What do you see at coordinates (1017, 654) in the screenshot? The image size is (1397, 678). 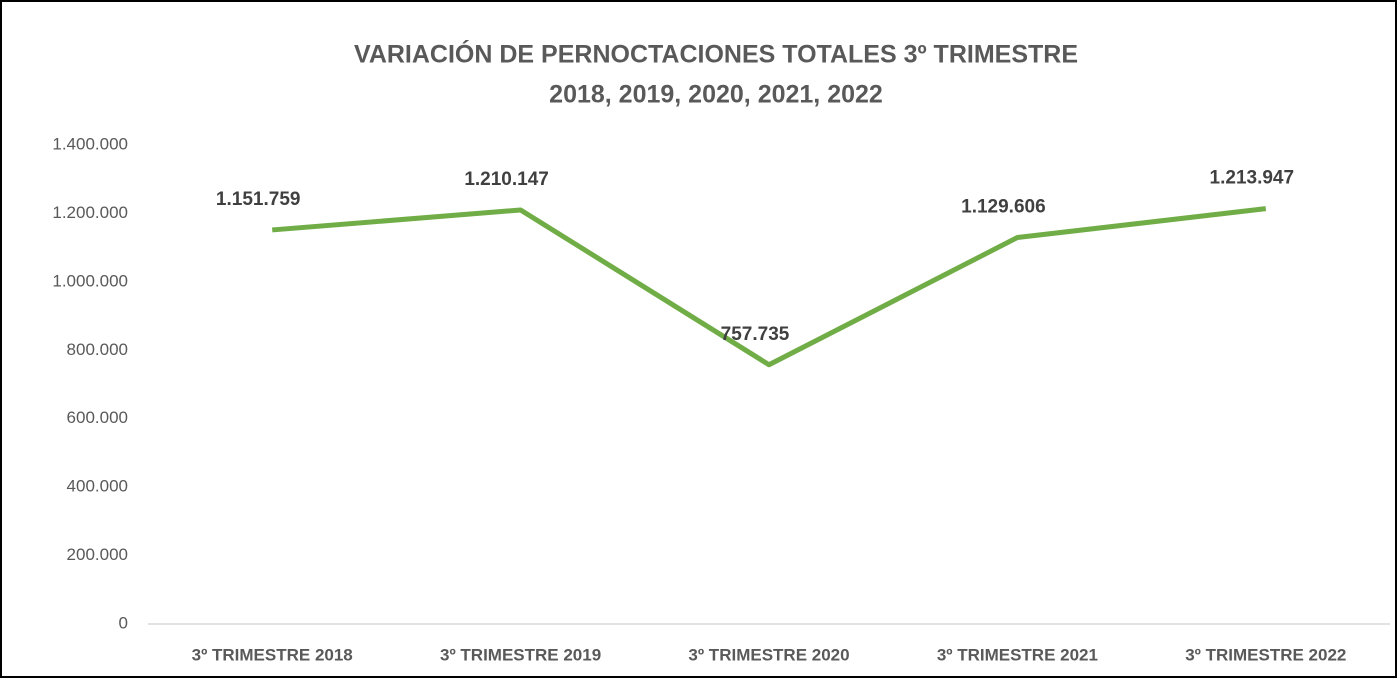 I see `x-tick-label: 3º TRIMESTRE 2021` at bounding box center [1017, 654].